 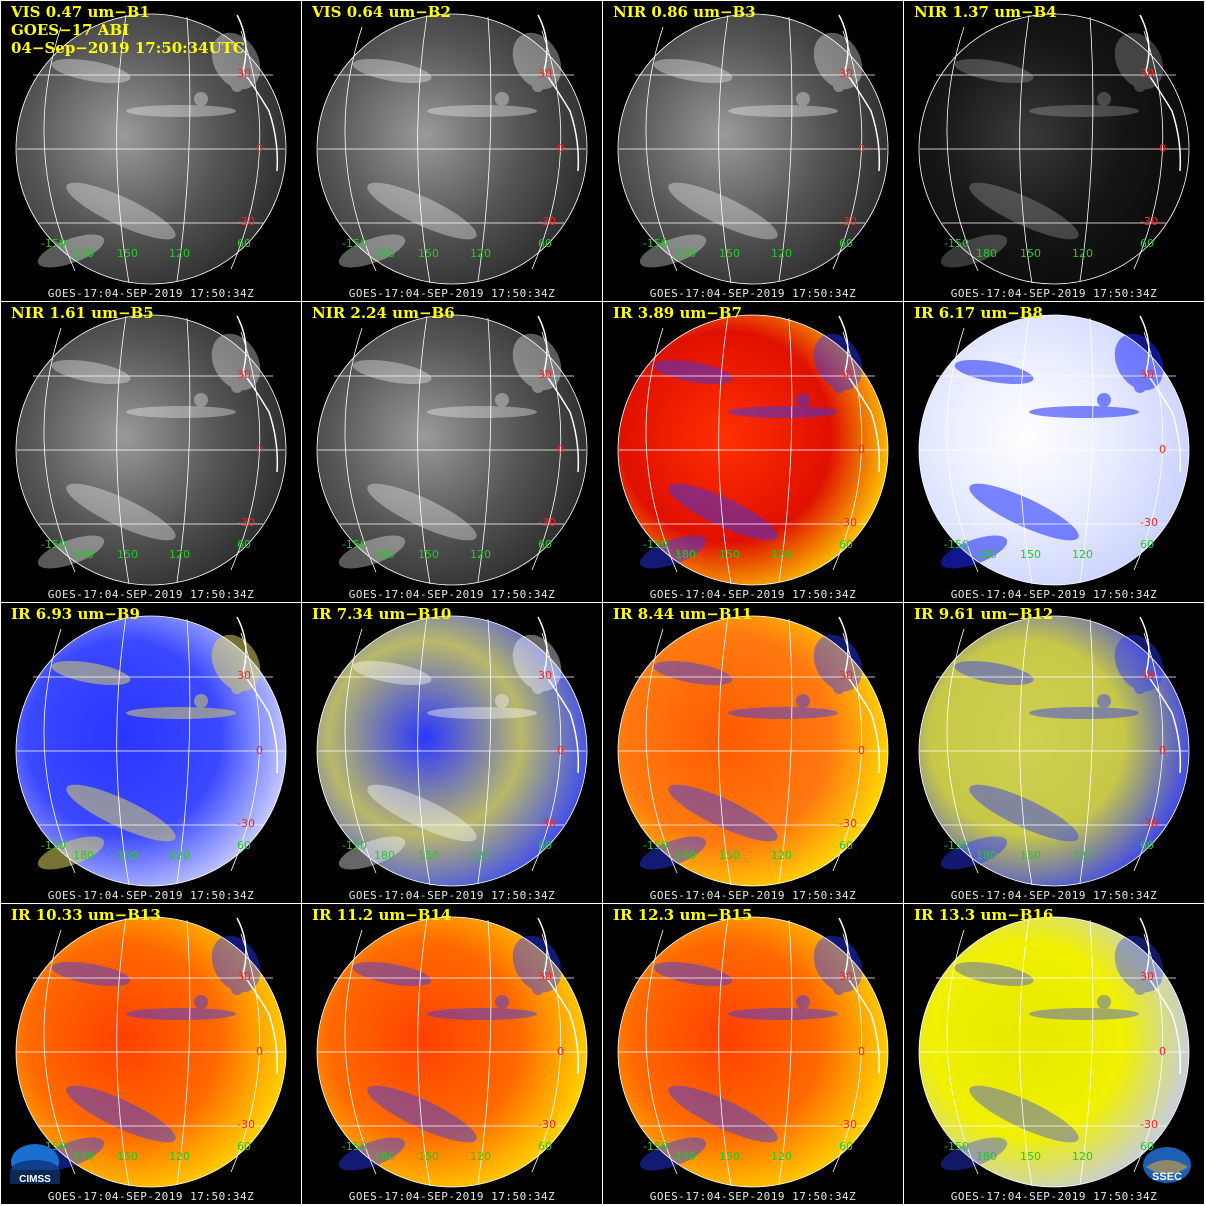 I want to click on band-title: IR 13.3 um−B16, so click(x=984, y=915).